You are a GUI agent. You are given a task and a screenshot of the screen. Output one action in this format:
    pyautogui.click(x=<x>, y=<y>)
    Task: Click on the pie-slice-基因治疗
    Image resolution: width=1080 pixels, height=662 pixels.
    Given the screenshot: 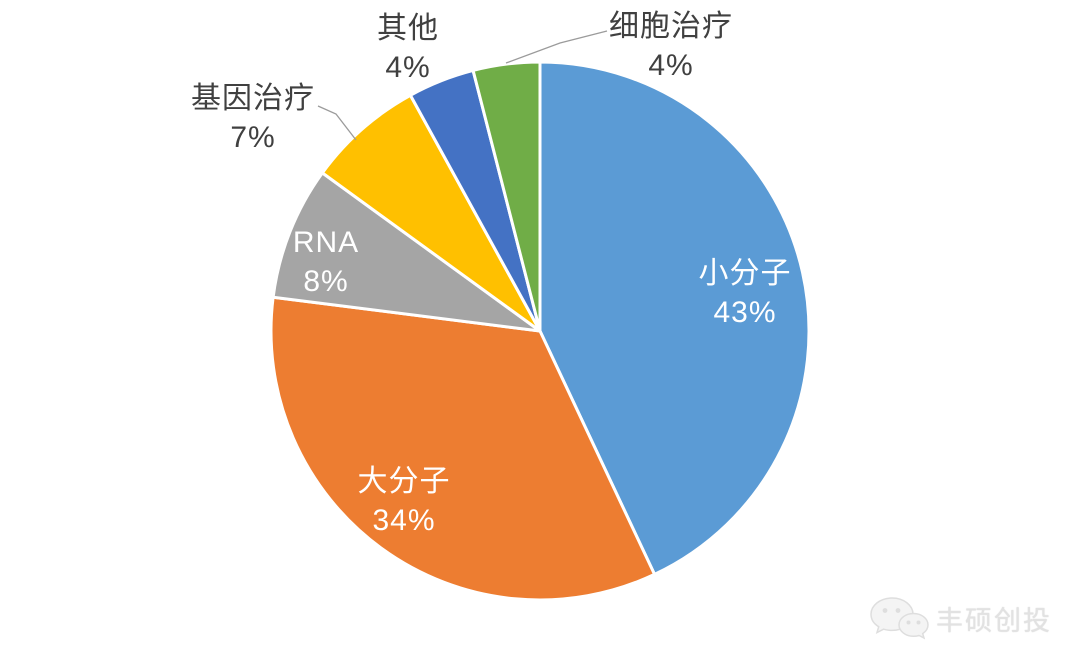 What is the action you would take?
    pyautogui.click(x=431, y=213)
    